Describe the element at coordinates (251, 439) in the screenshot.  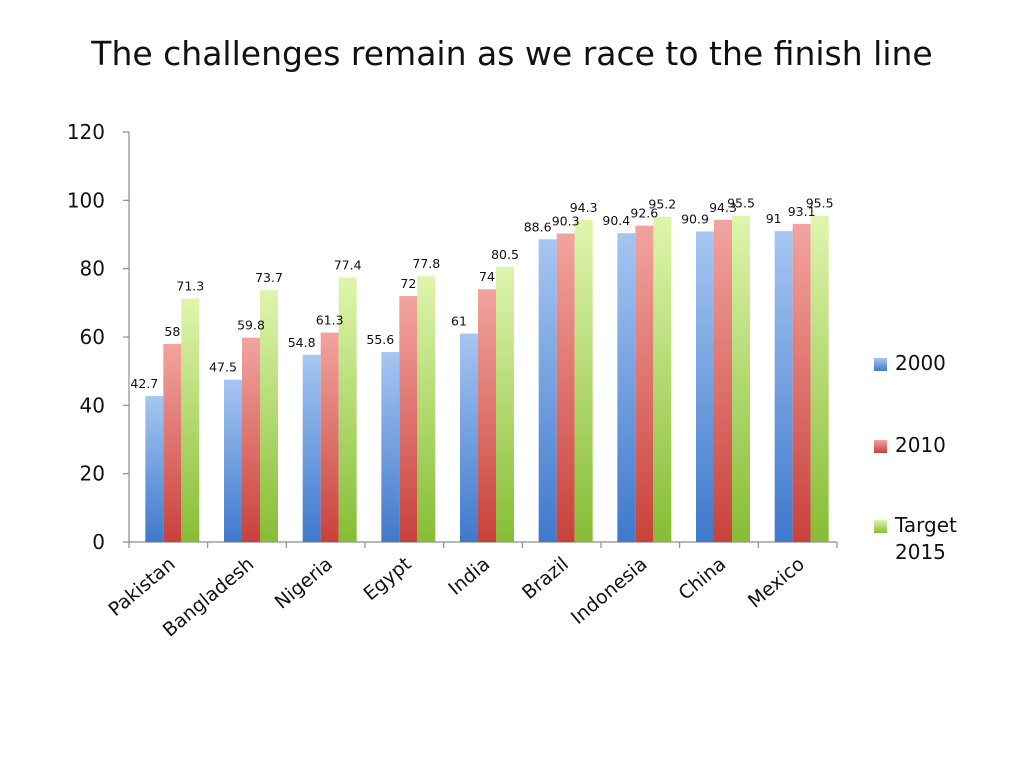
I see `bar-bangladesh-2010` at that location.